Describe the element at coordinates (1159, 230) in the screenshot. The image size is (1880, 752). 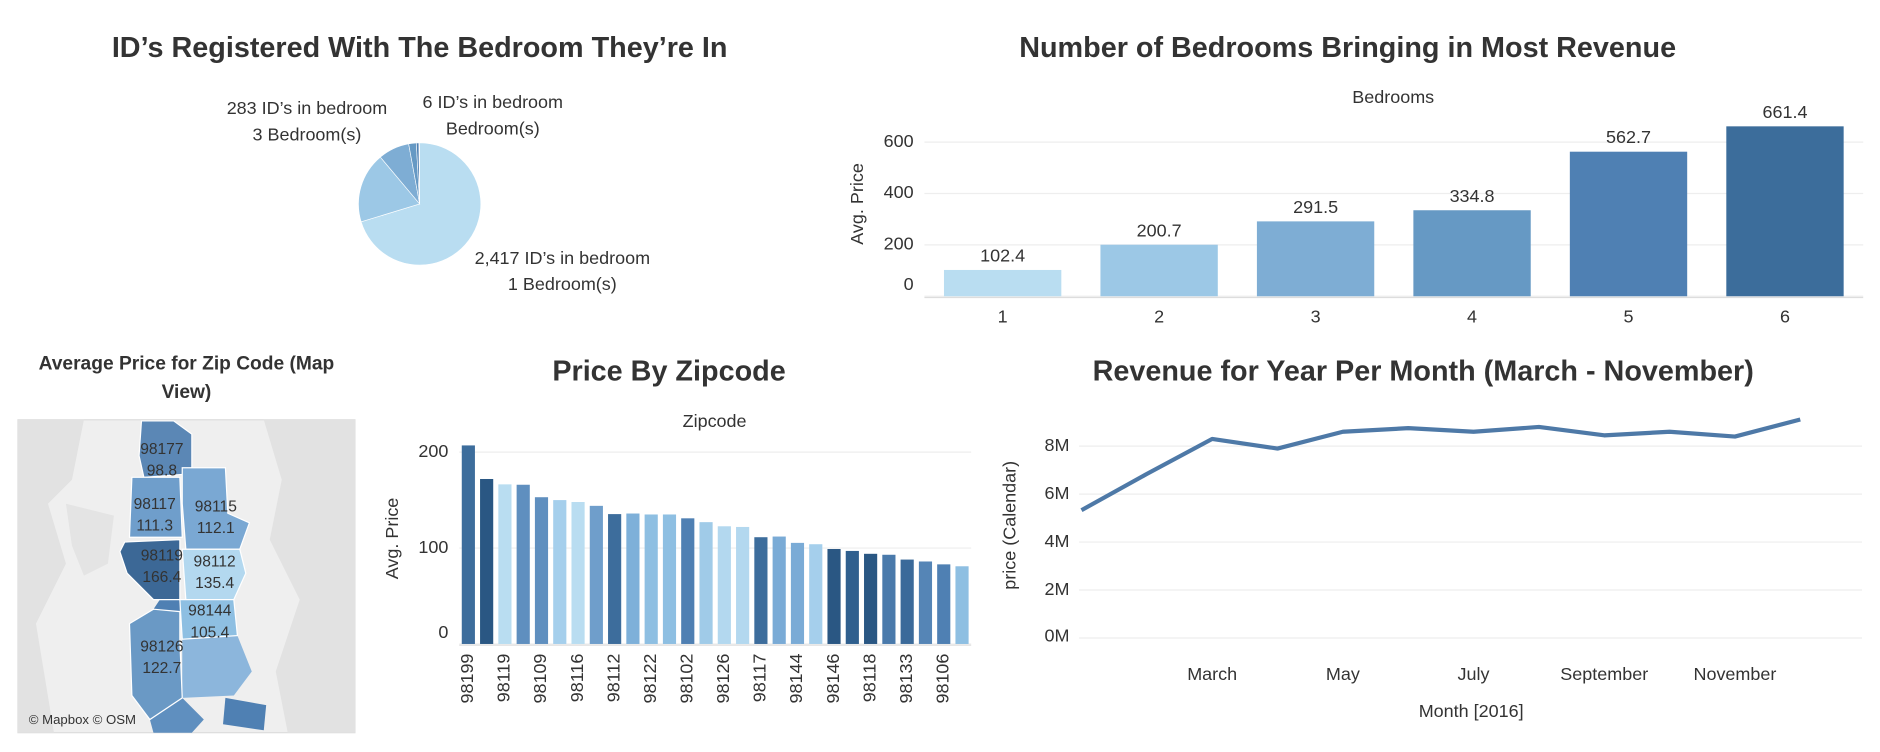
I see `value-label: 200.7` at that location.